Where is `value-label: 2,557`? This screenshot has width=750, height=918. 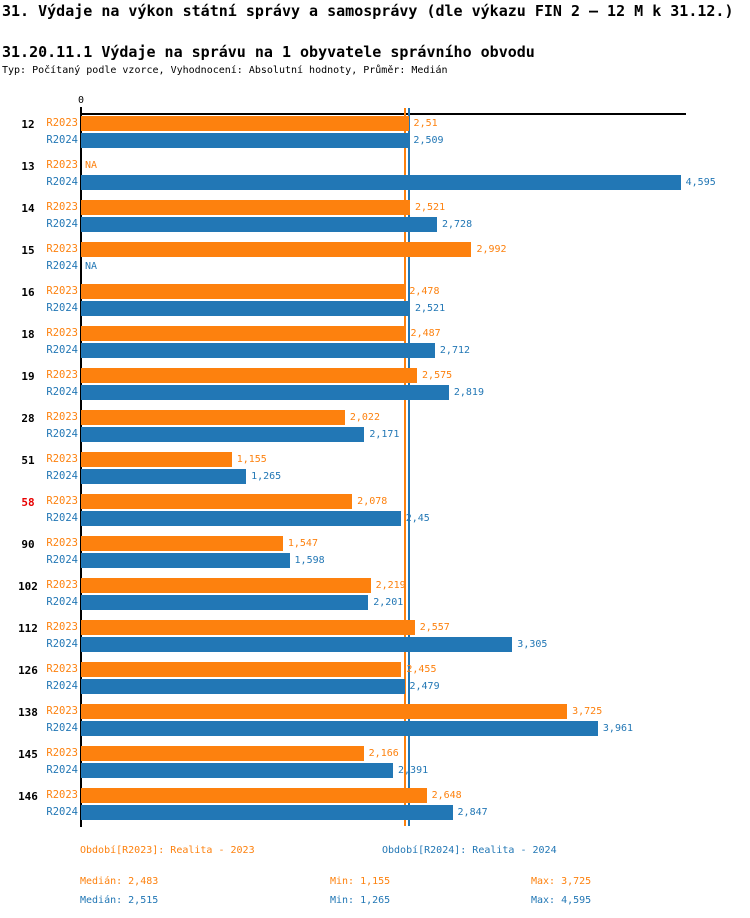
value-label: 2,557 is located at coordinates (434, 627).